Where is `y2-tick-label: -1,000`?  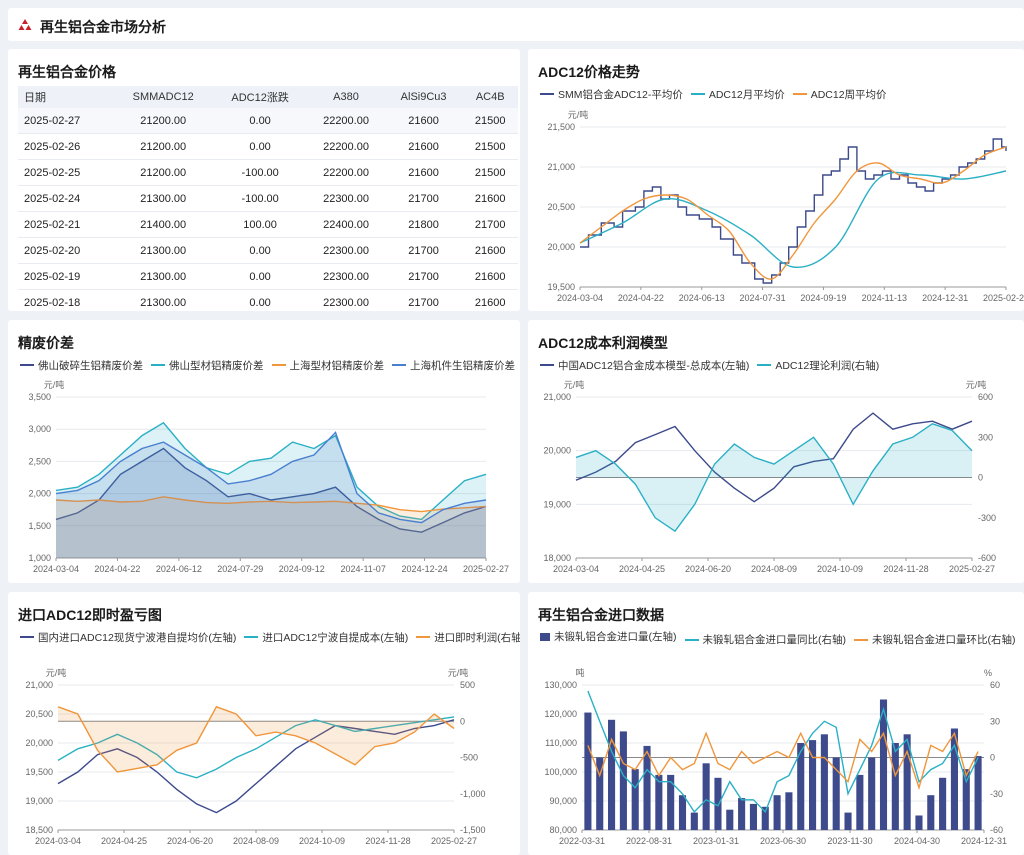
y2-tick-label: -1,000 is located at coordinates (473, 794).